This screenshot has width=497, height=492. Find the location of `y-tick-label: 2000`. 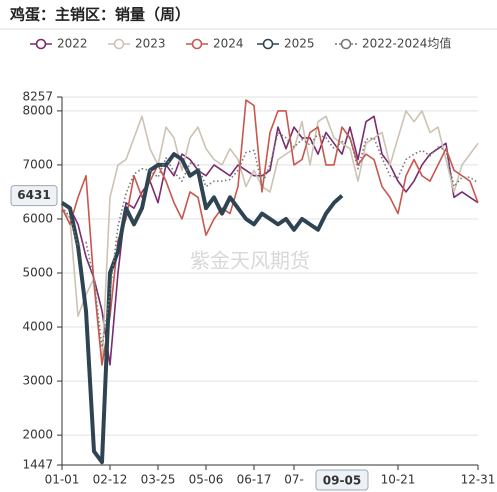

y-tick-label: 2000 is located at coordinates (37, 435).